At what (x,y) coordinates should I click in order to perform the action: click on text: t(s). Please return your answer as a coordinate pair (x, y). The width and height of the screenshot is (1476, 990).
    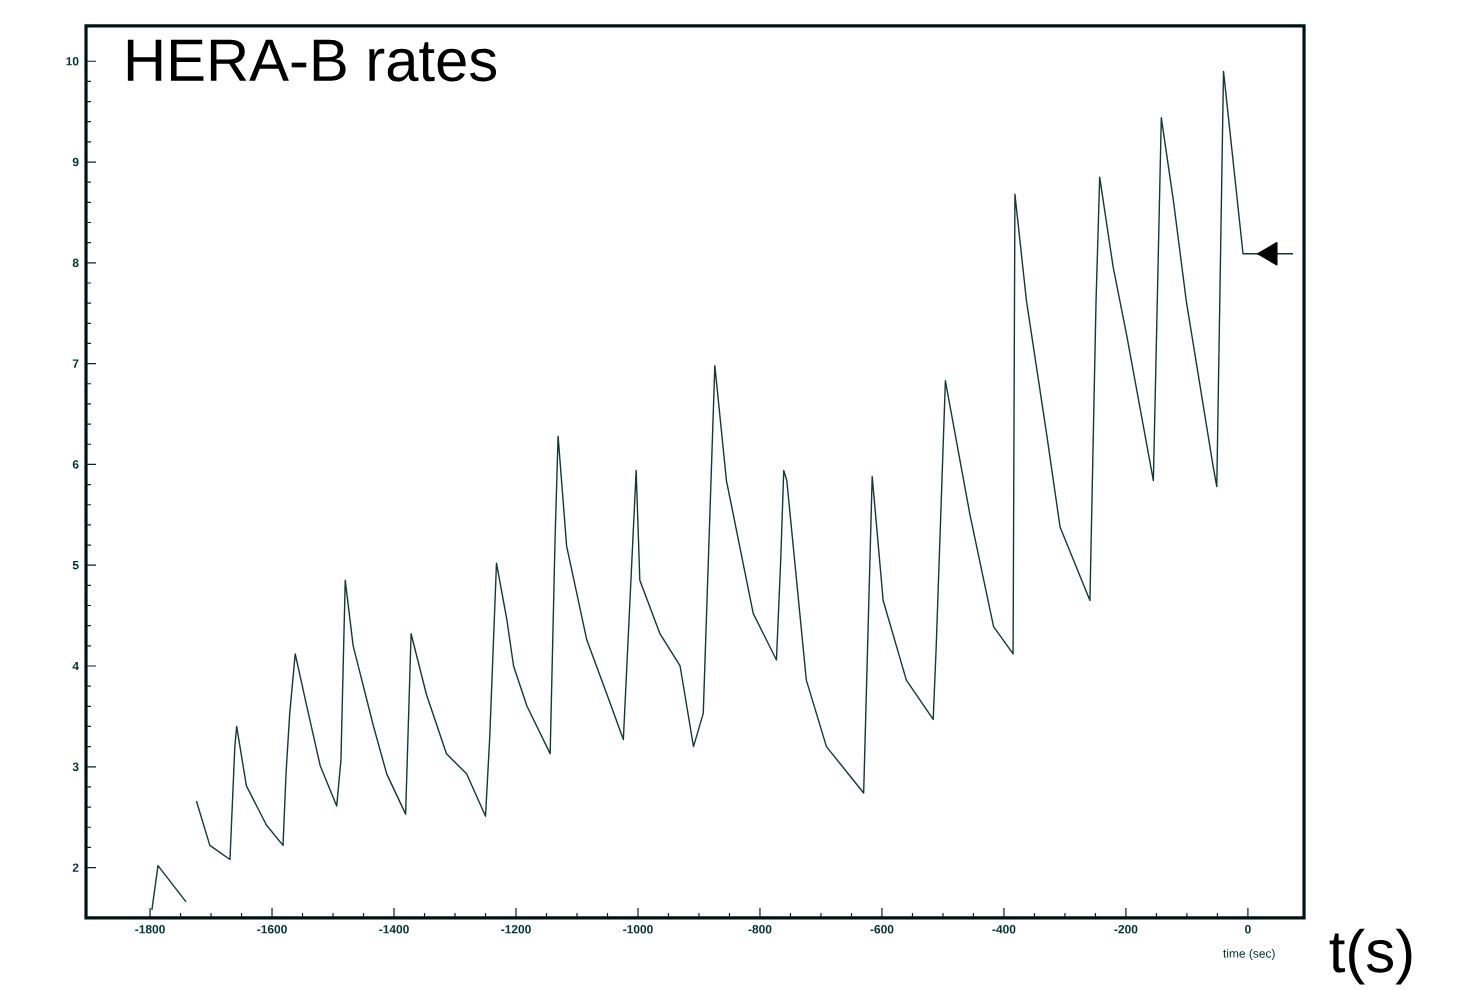
    Looking at the image, I should click on (1370, 956).